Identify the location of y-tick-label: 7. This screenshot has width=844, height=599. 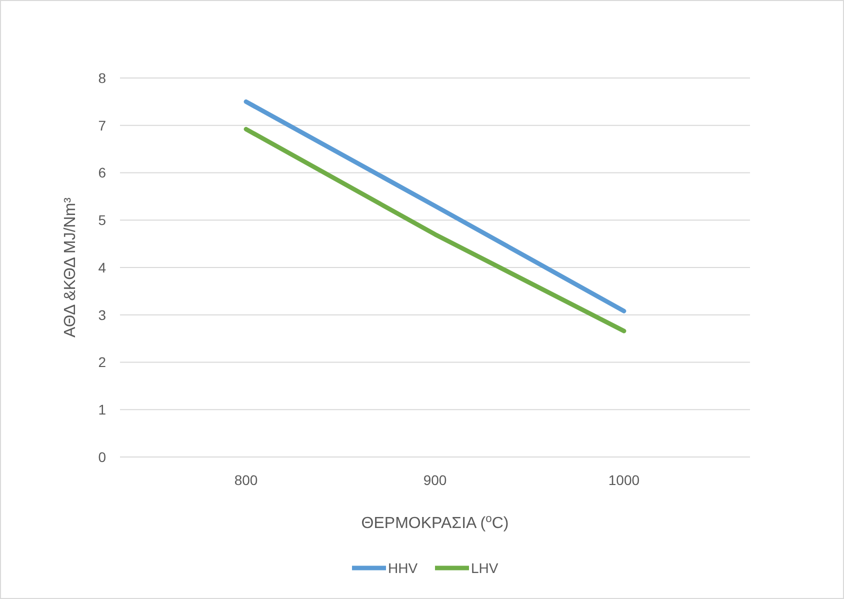
(102, 125).